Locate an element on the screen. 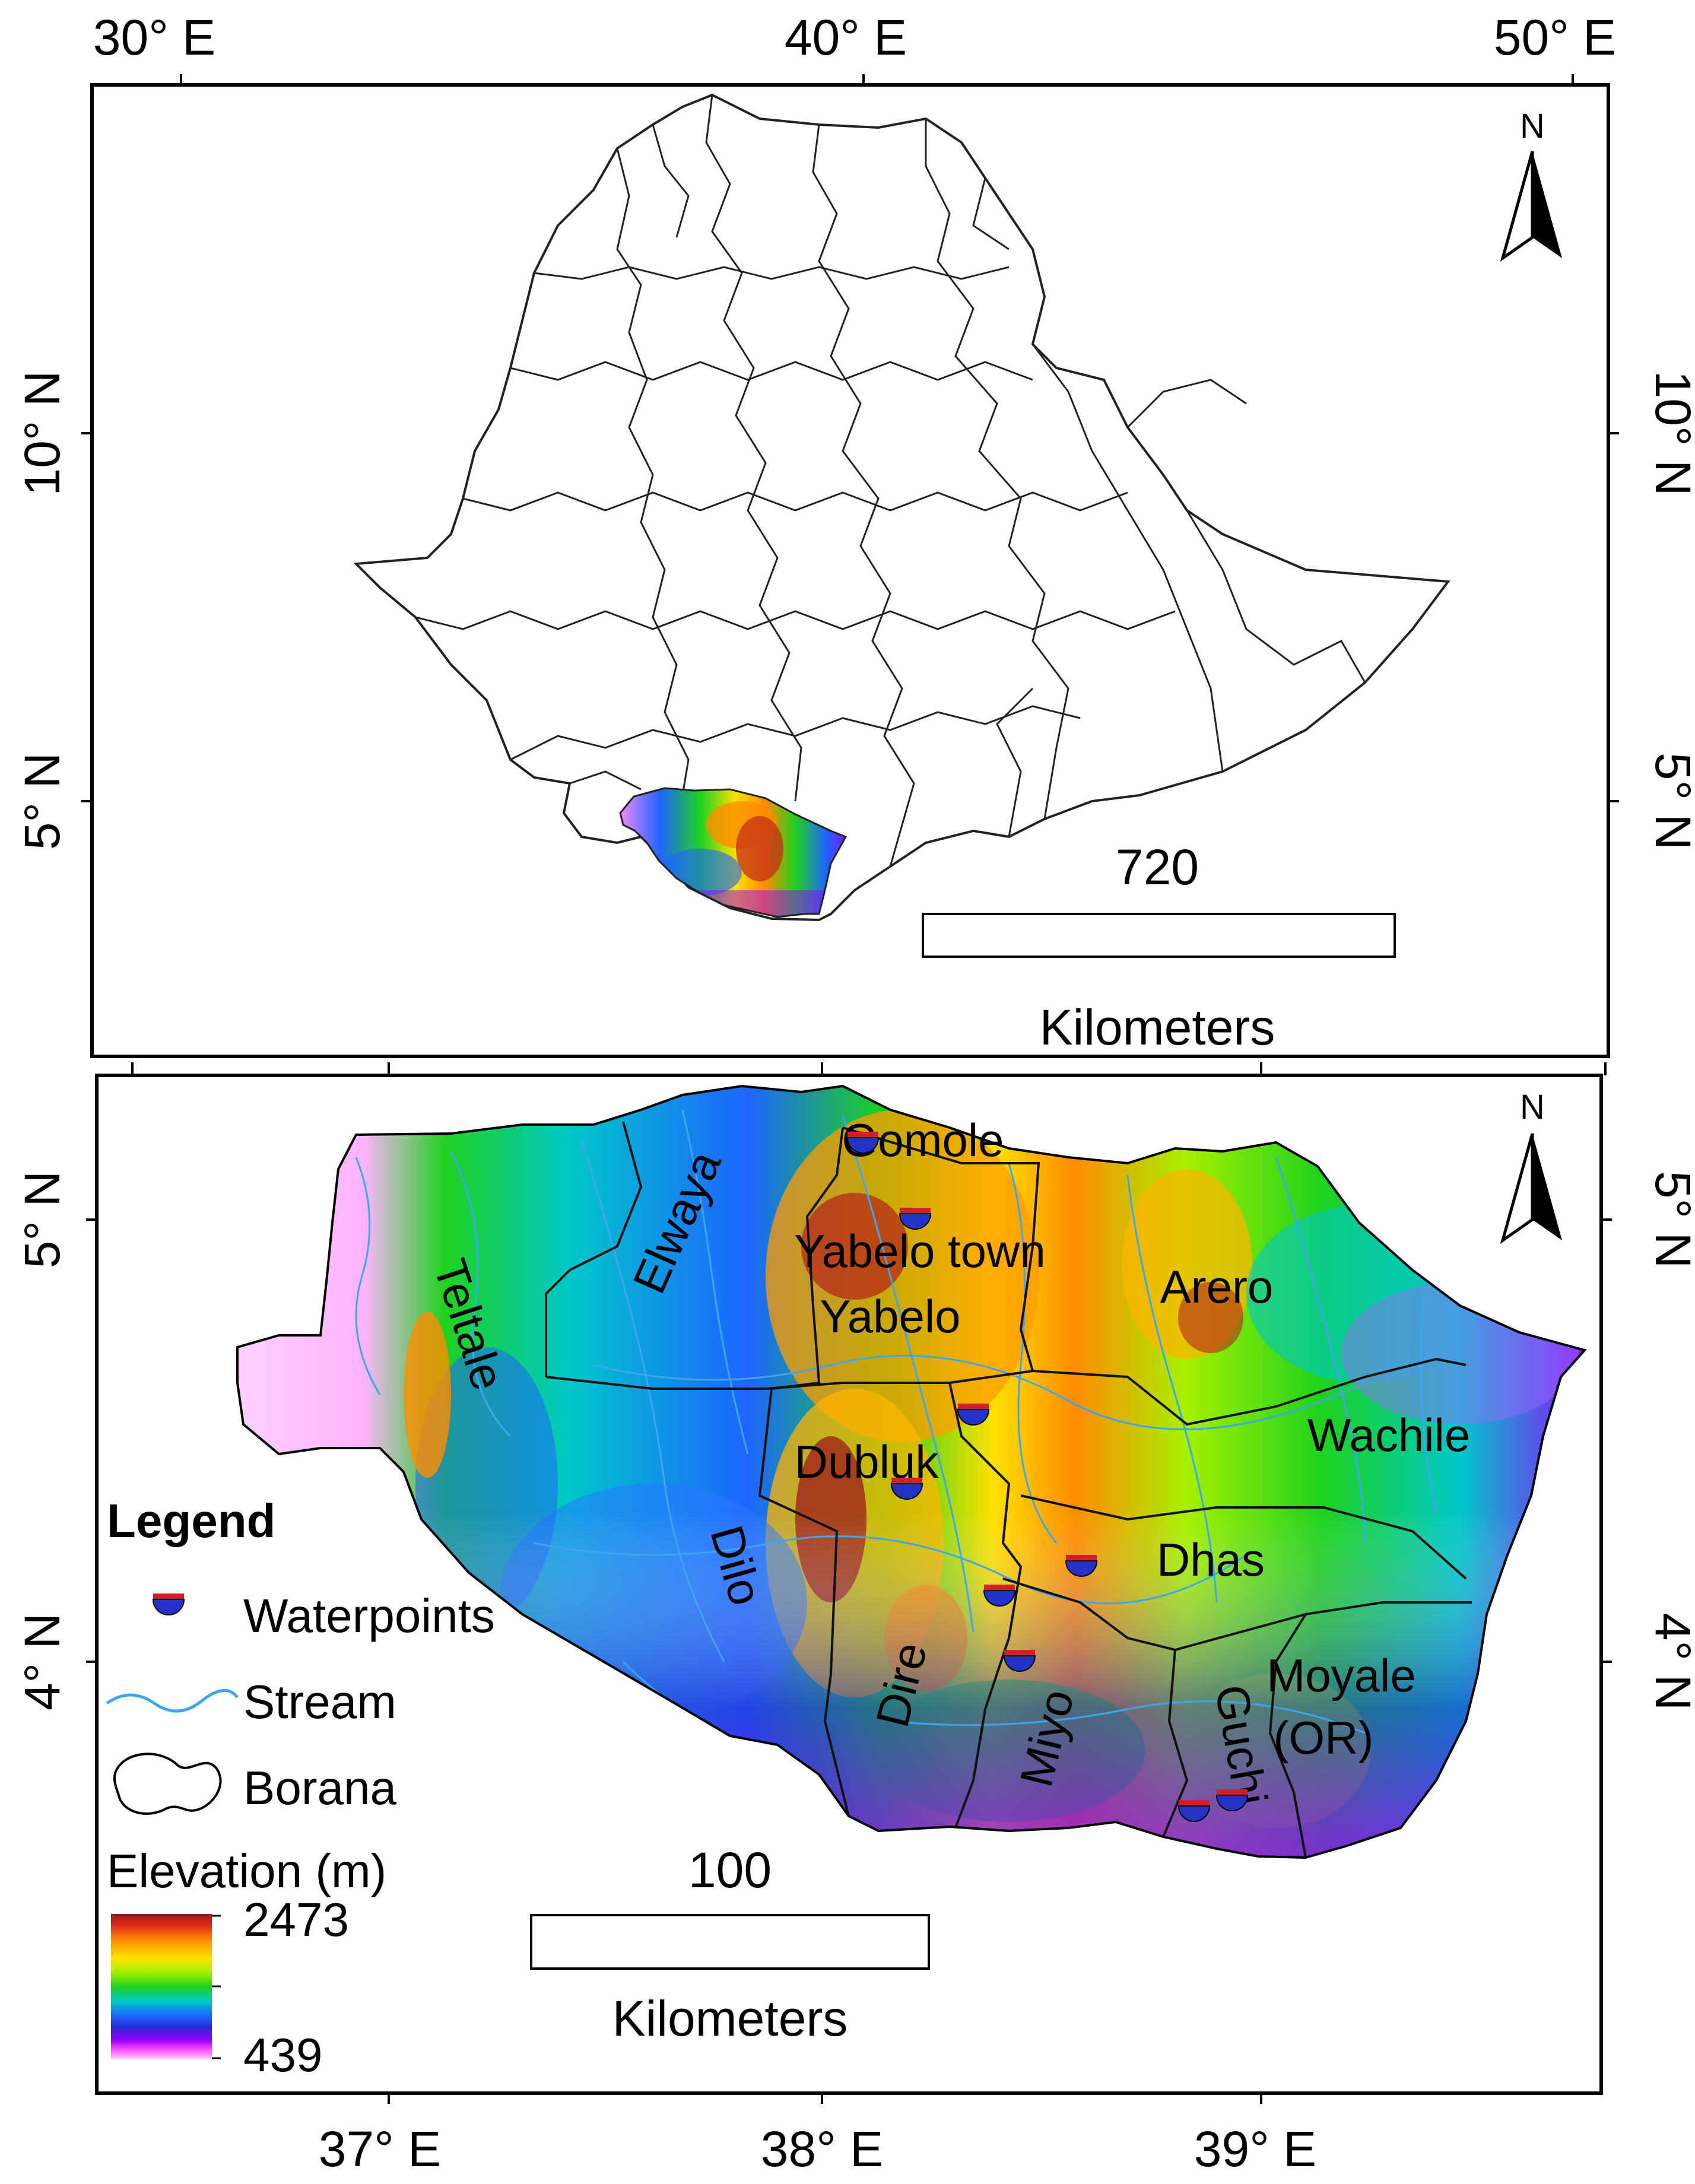 The image size is (1695, 2184). top-y-tick-left-10: 10° N is located at coordinates (42, 433).